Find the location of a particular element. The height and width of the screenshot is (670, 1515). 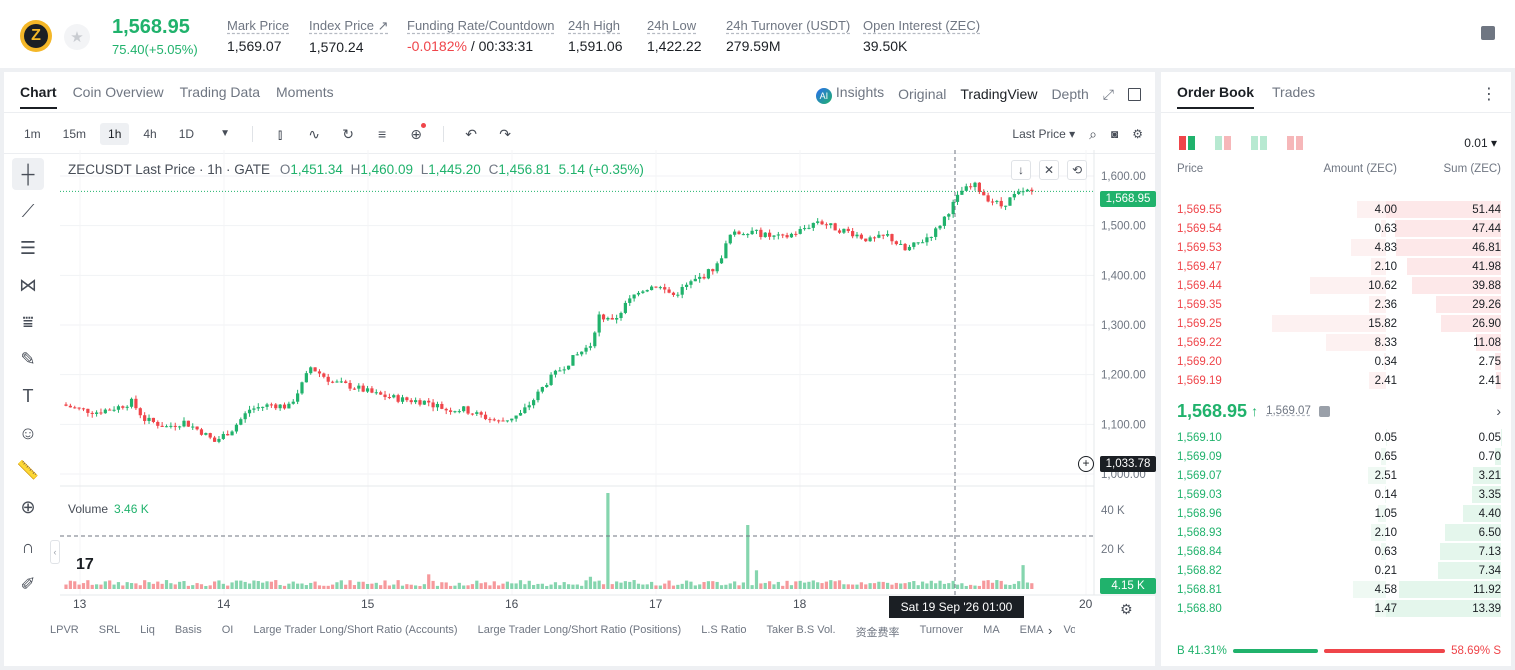

expand-icon: ⤢ is located at coordinates (1108, 93).